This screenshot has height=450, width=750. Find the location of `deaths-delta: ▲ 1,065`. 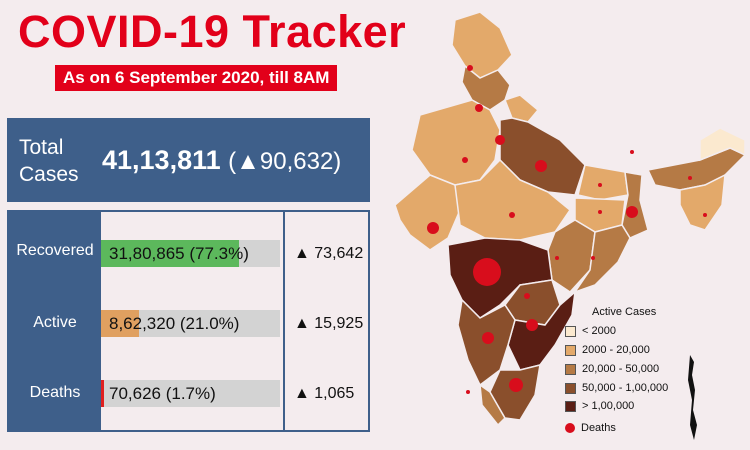

deaths-delta: ▲ 1,065 is located at coordinates (324, 393).